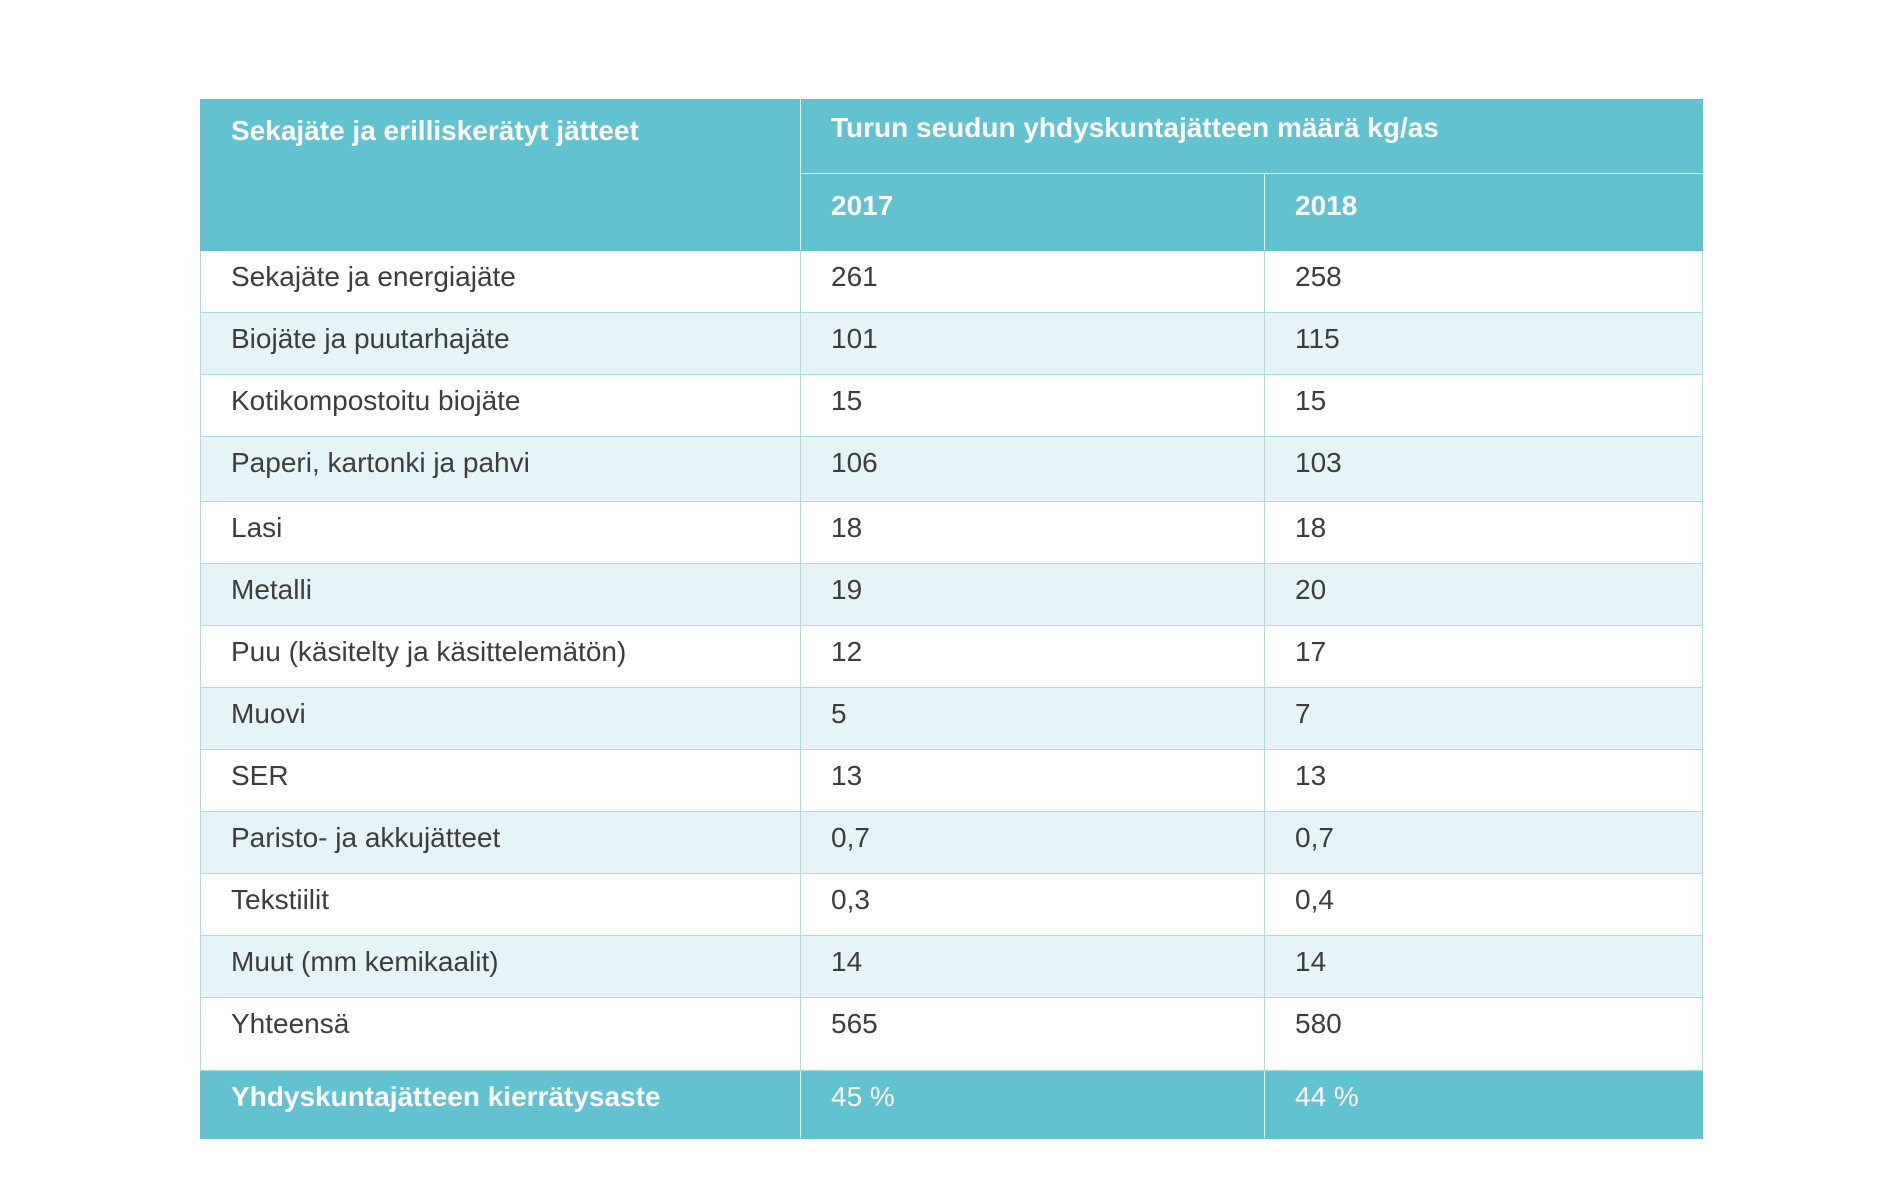  Describe the element at coordinates (1032, 1104) in the screenshot. I see `recycling-rate-2017: 45 %` at that location.